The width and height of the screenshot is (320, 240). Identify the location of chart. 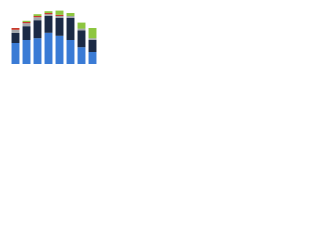
(54, 37).